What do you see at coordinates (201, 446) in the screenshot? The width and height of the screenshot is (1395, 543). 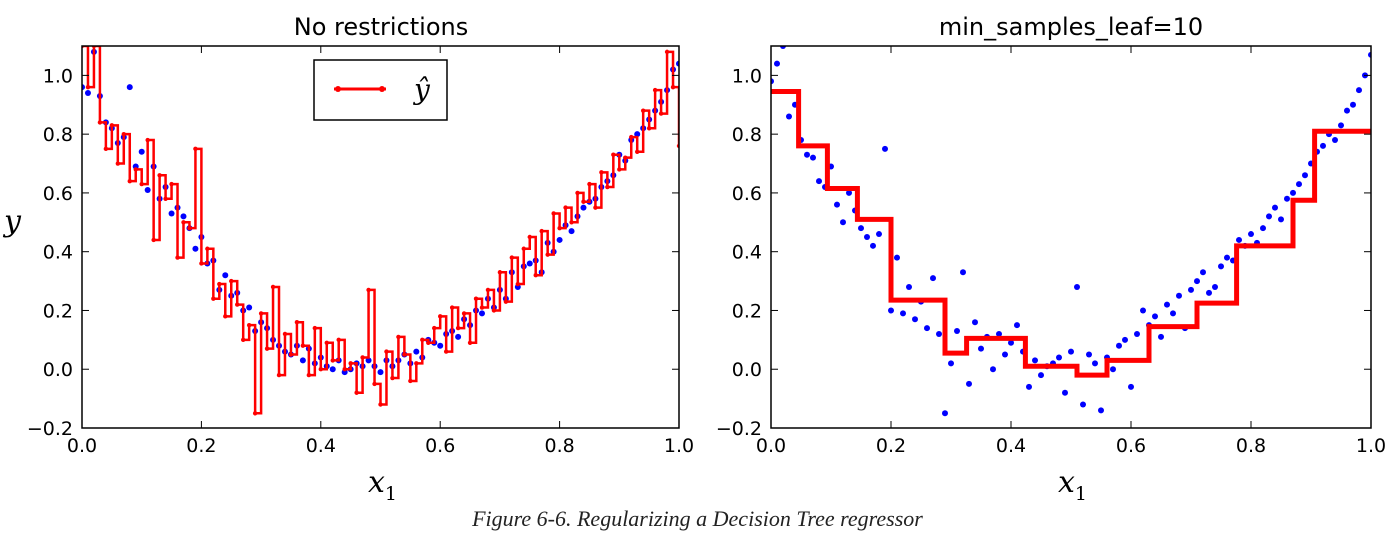 I see `left-x-tick-label: 0.2` at bounding box center [201, 446].